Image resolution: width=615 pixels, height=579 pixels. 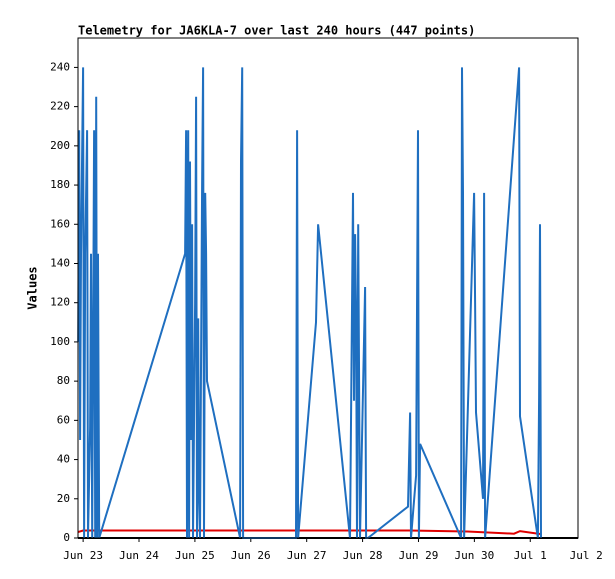 What do you see at coordinates (139, 555) in the screenshot?
I see `x-tick-label: Jun 24` at bounding box center [139, 555].